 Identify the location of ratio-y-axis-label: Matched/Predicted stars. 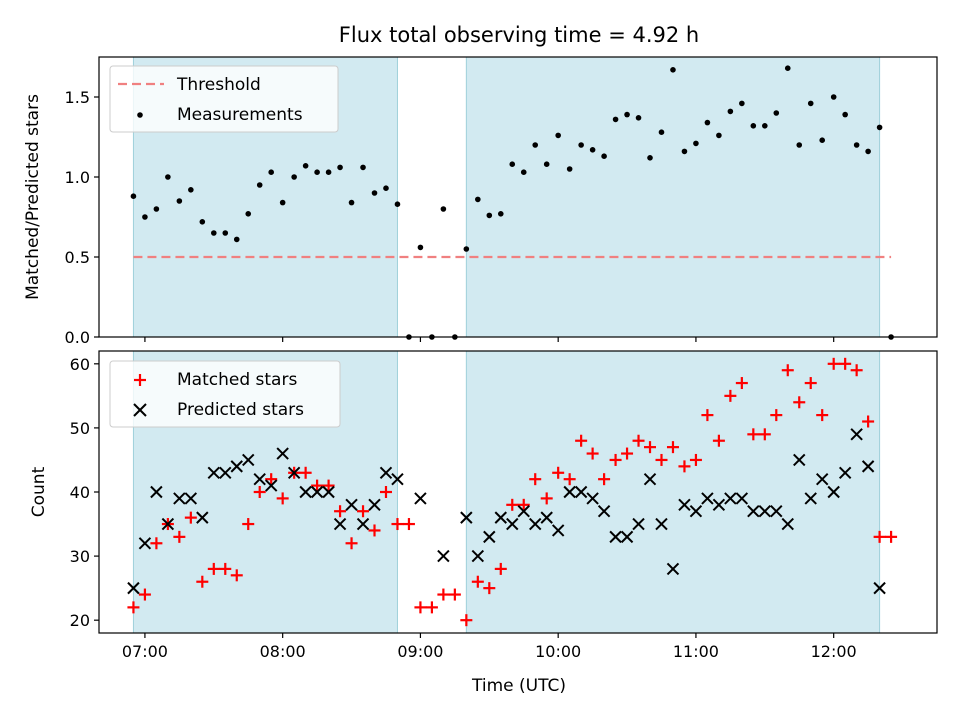
(33, 197).